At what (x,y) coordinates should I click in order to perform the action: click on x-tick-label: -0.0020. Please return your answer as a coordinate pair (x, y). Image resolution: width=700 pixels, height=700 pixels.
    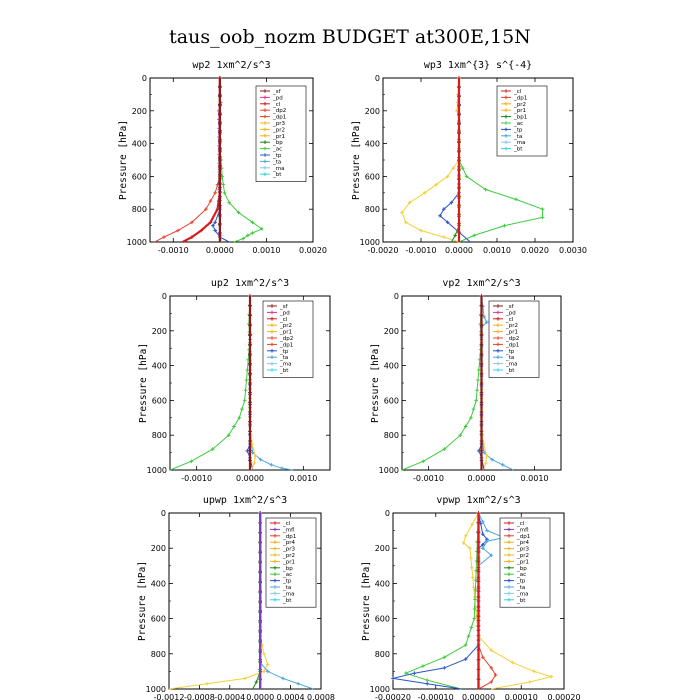
    Looking at the image, I should click on (383, 250).